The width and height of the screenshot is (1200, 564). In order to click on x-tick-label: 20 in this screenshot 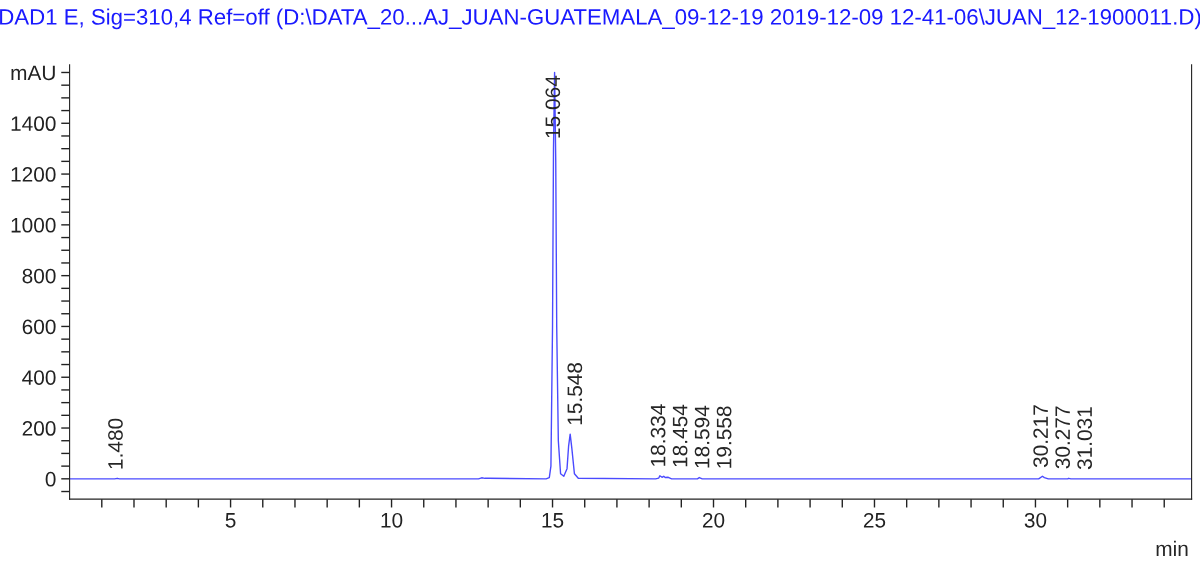, I will do `click(713, 520)`.